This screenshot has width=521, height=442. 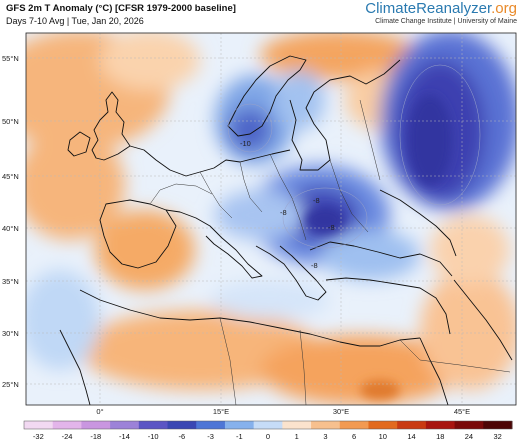 What do you see at coordinates (239, 436) in the screenshot?
I see `colorbar-tick-label: -1` at bounding box center [239, 436].